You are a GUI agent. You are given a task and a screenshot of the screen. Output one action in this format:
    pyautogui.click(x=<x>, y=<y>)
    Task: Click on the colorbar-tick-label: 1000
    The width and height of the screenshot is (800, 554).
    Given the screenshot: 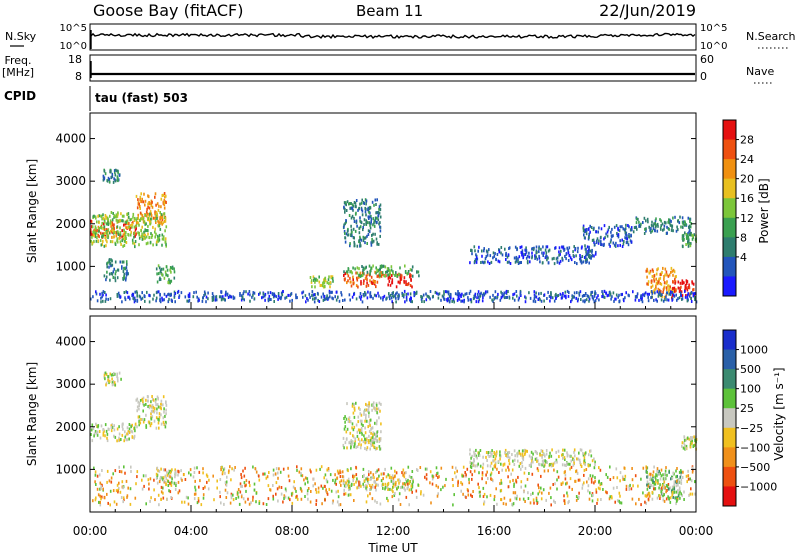 What is the action you would take?
    pyautogui.click(x=754, y=350)
    